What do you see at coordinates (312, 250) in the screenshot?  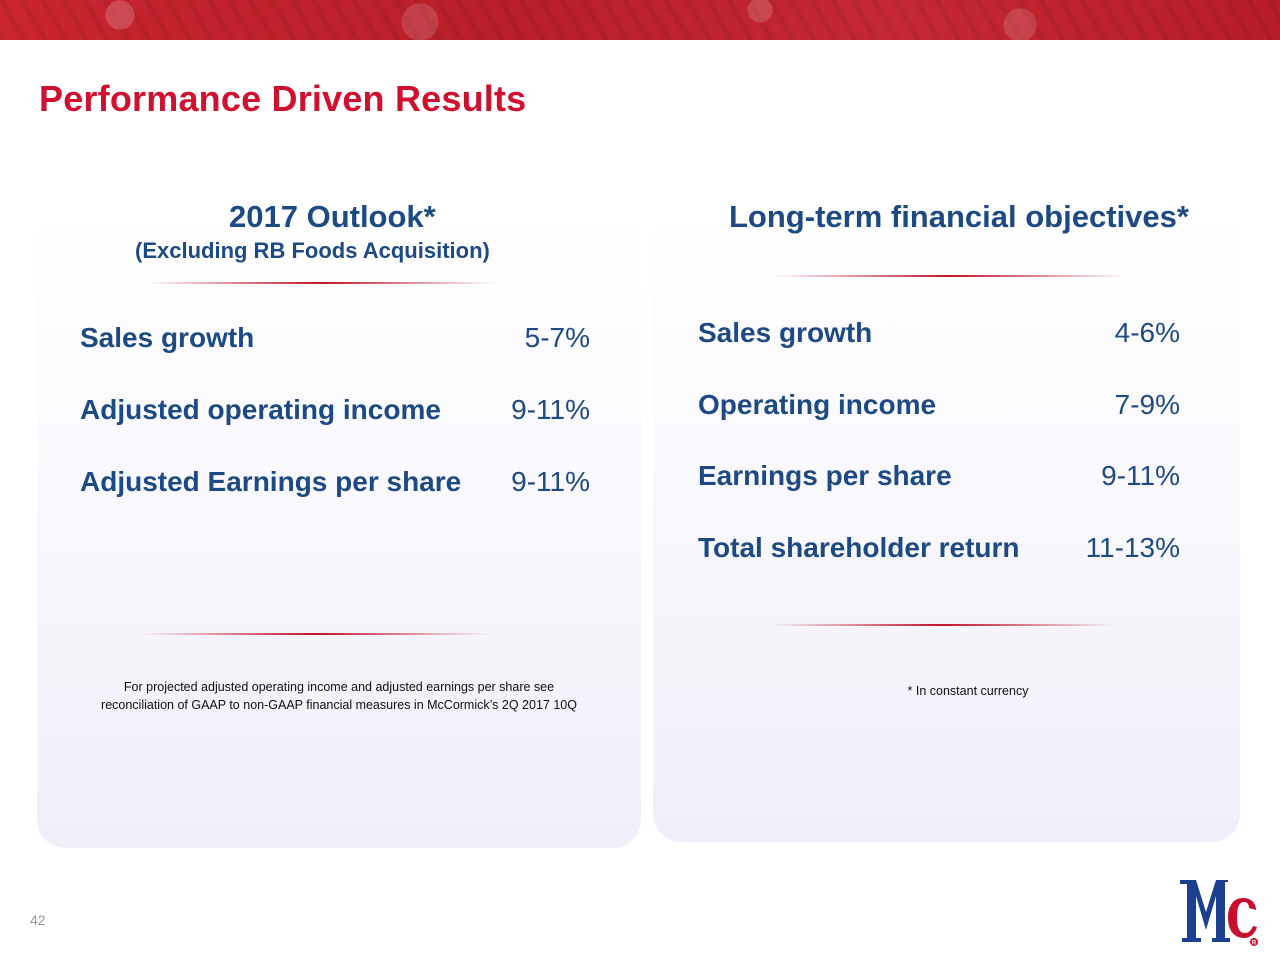 I see `outlook-subheading: (Excluding RB Foods Acquisition)` at bounding box center [312, 250].